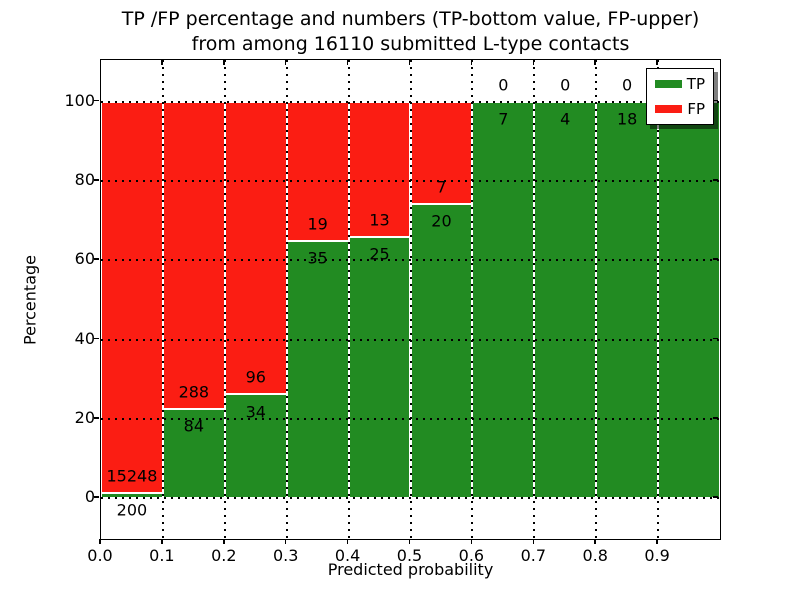 Image resolution: width=800 pixels, height=600 pixels. What do you see at coordinates (255, 377) in the screenshot?
I see `bar-value-fp: 96` at bounding box center [255, 377].